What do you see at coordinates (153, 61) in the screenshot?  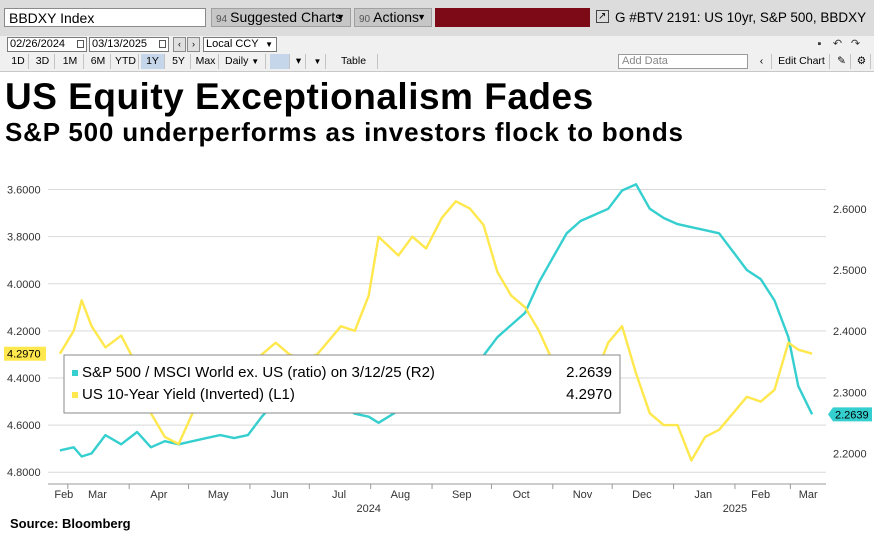 I see `period-1y: 1Y` at bounding box center [153, 61].